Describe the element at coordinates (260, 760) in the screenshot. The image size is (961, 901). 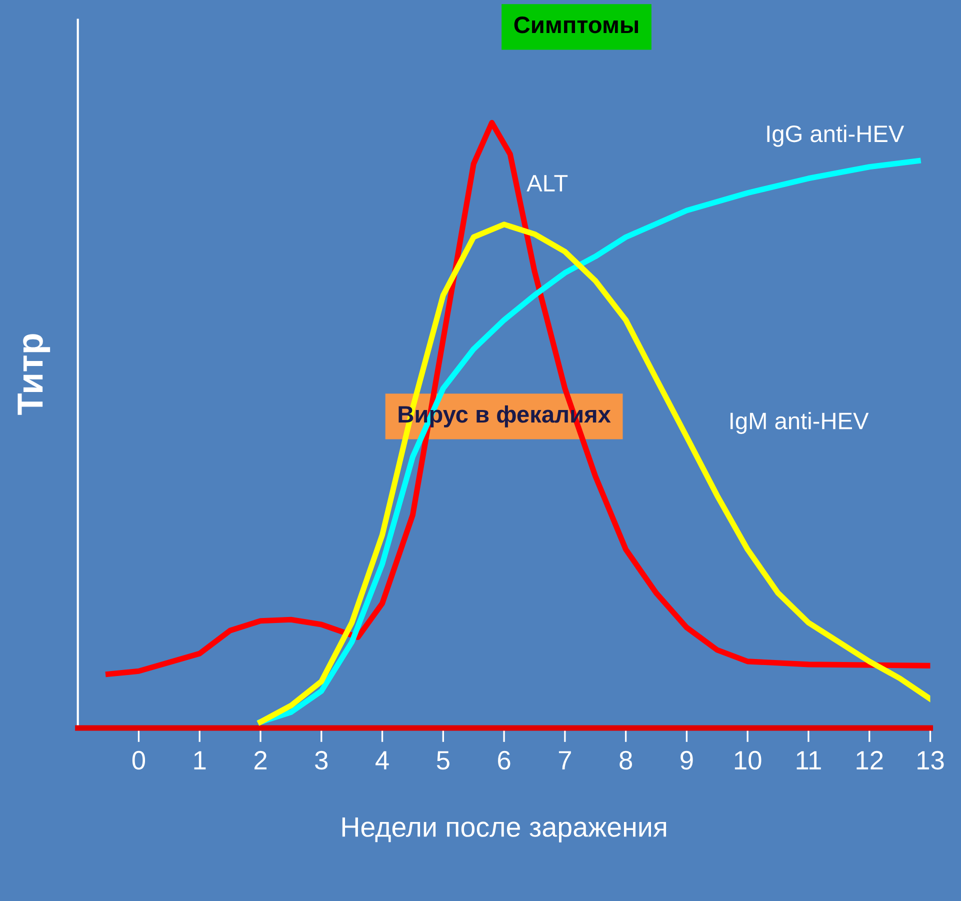
I see `x-tick-label: 2` at that location.